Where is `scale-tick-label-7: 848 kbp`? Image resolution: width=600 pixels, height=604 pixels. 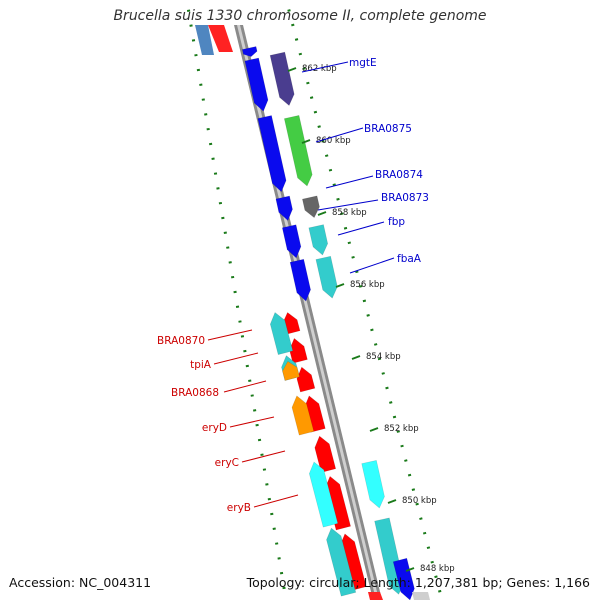 scale-tick-label-7: 848 kbp is located at coordinates (437, 569).